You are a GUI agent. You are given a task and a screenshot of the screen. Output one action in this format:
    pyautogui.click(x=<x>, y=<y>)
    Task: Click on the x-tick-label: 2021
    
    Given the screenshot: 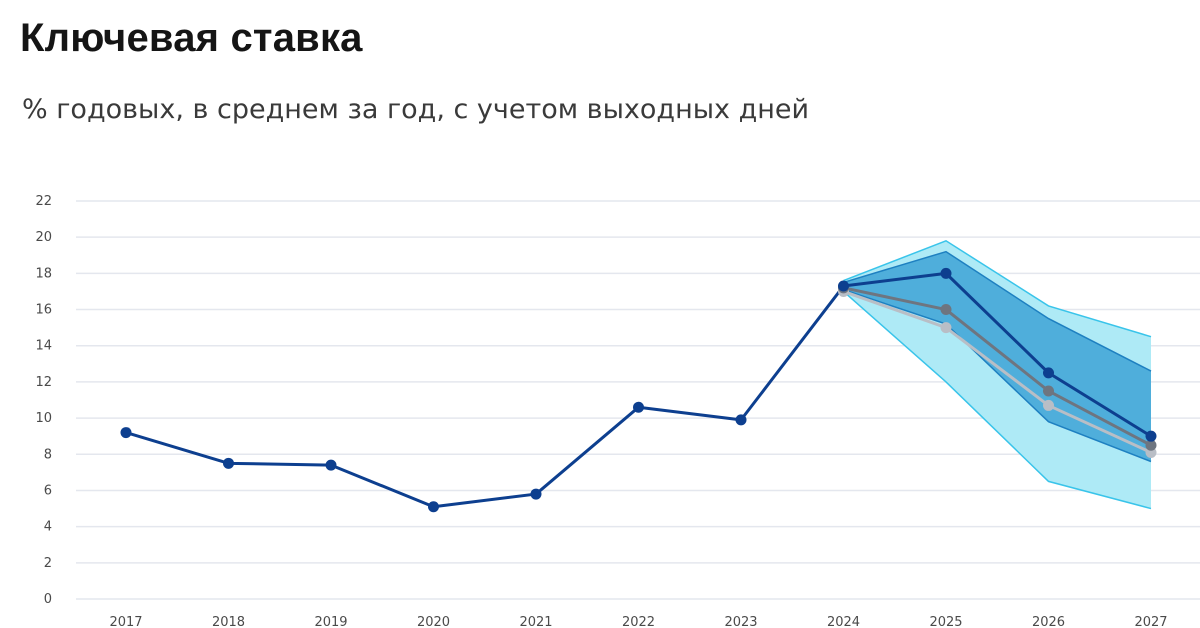 What is the action you would take?
    pyautogui.click(x=535, y=621)
    